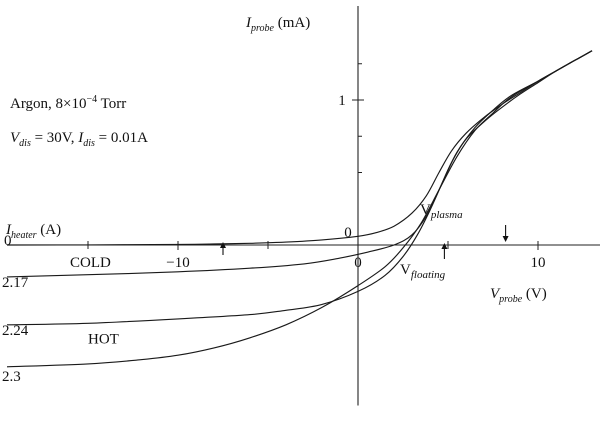  I want to click on y-axis-label: Iprobe (mA), so click(277, 24).